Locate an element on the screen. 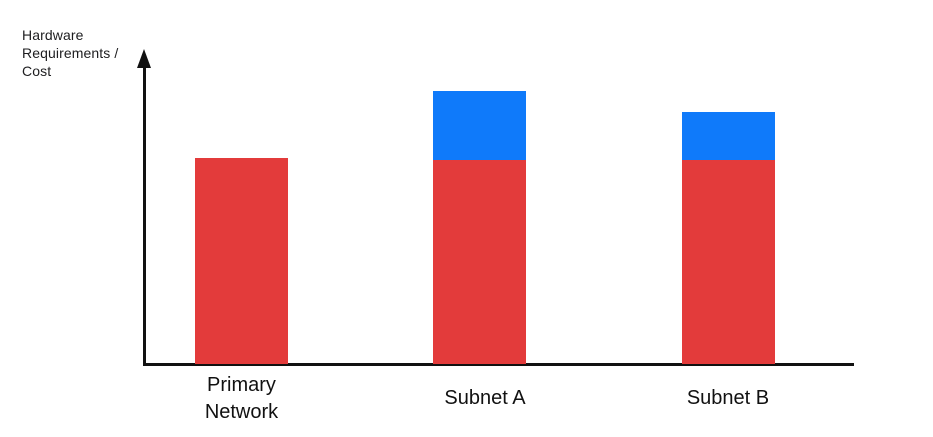  bar-subnet-b is located at coordinates (728, 238).